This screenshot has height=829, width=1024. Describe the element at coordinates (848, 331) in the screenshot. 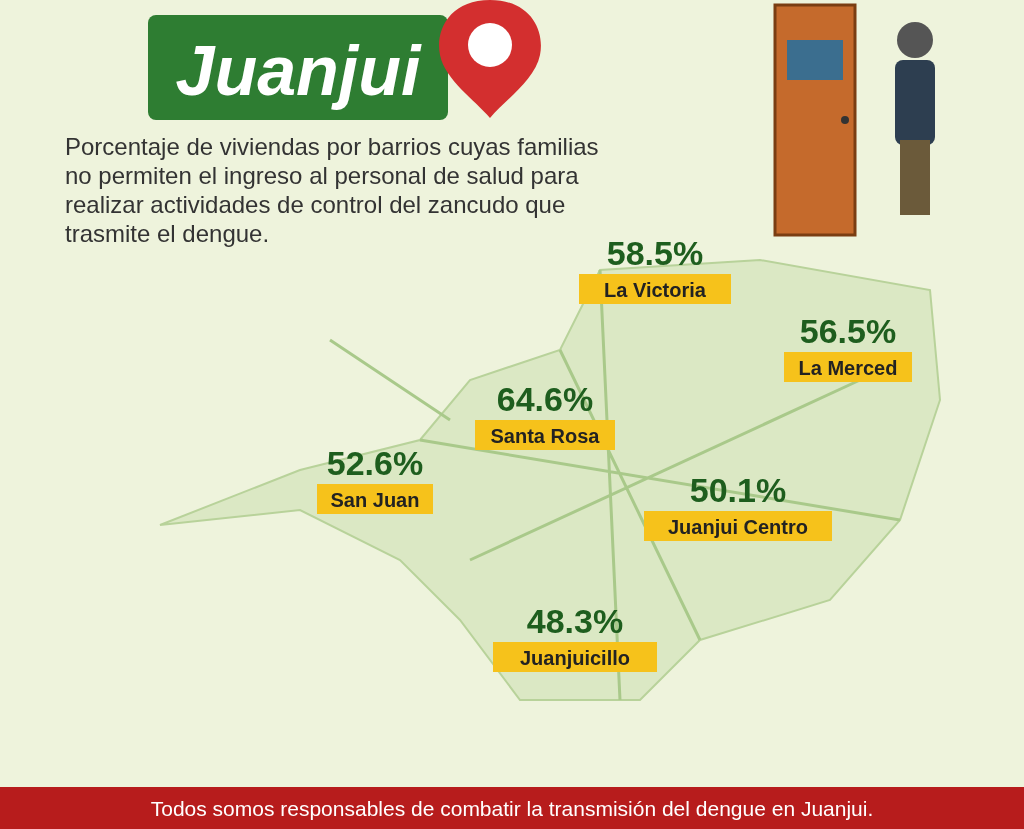

I see `data-label: 56.5%` at that location.